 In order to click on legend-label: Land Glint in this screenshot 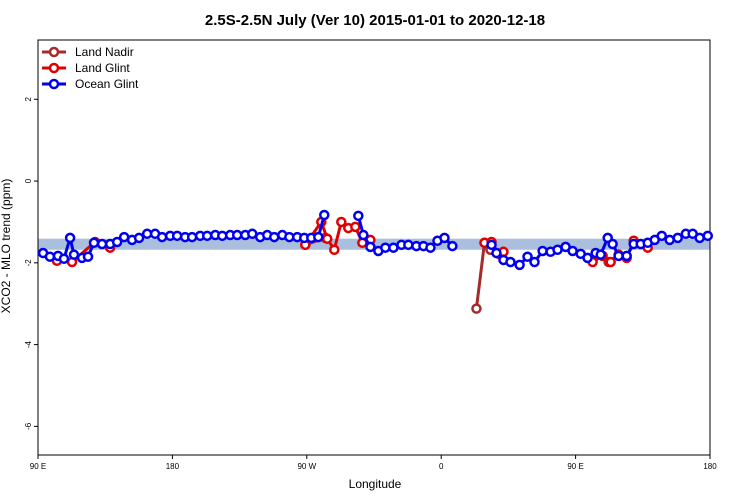, I will do `click(102, 68)`.